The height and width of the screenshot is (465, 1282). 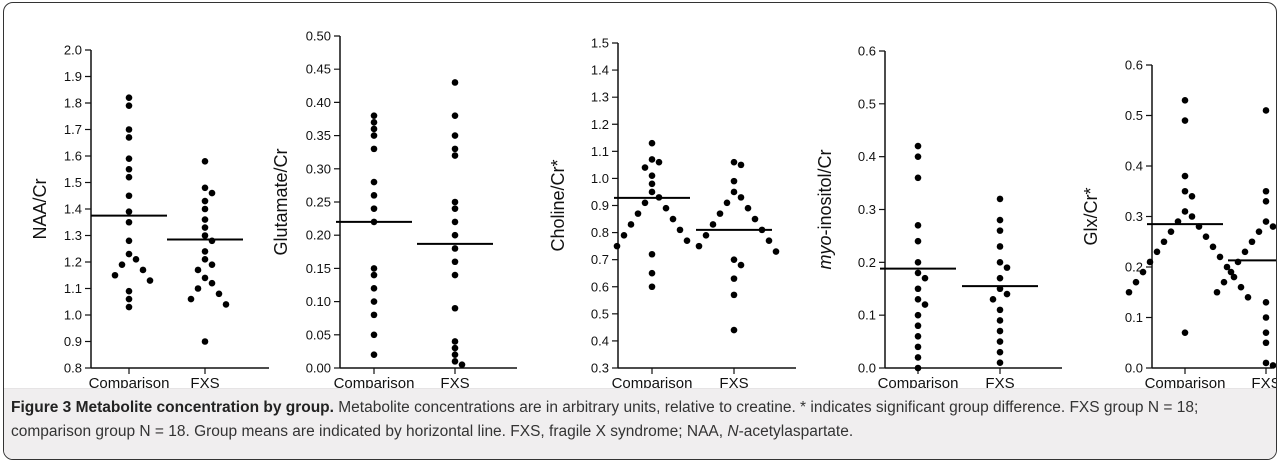 I want to click on y-tick-label: 0.15, so click(x=318, y=268).